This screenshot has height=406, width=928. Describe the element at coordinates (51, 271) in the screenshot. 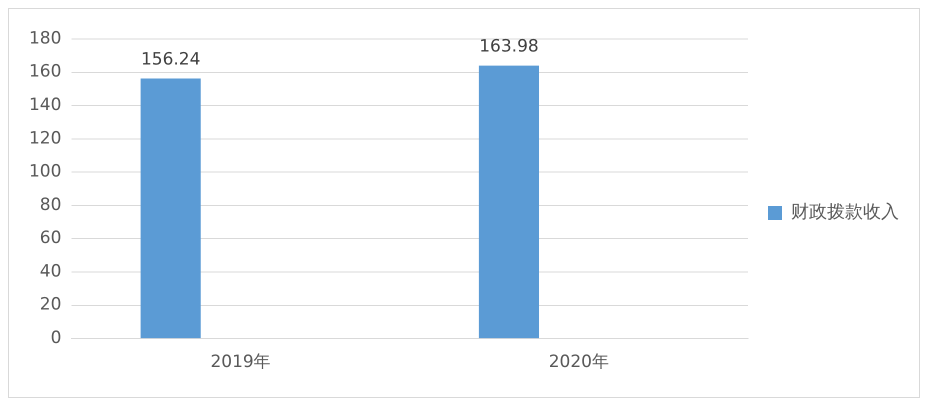

I see `y-tick-label: 40` at that location.